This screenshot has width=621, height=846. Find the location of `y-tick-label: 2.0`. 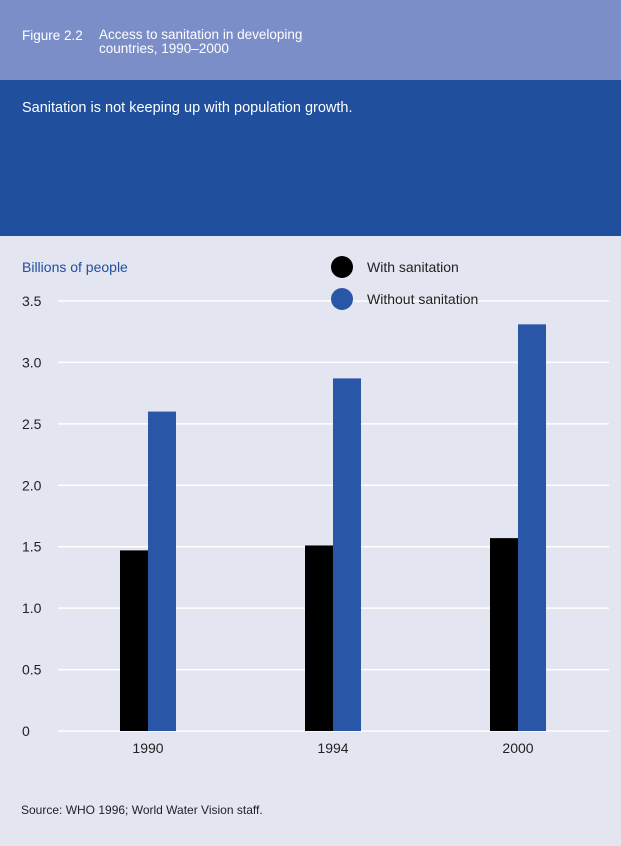

y-tick-label: 2.0 is located at coordinates (32, 485).